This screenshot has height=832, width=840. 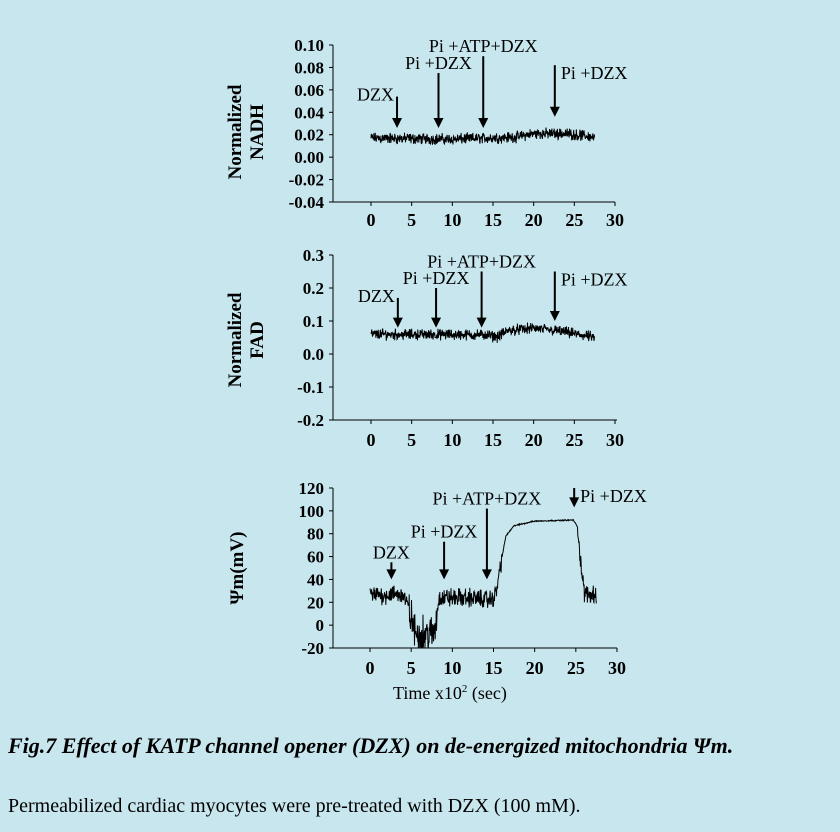 I want to click on ylabel-line1: Ψm(mV), so click(x=237, y=568).